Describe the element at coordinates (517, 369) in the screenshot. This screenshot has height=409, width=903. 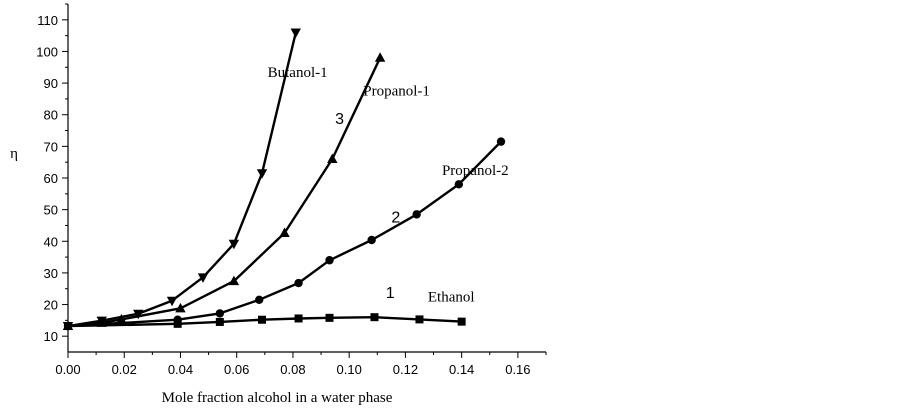
I see `x-tick-label: 0.16` at that location.